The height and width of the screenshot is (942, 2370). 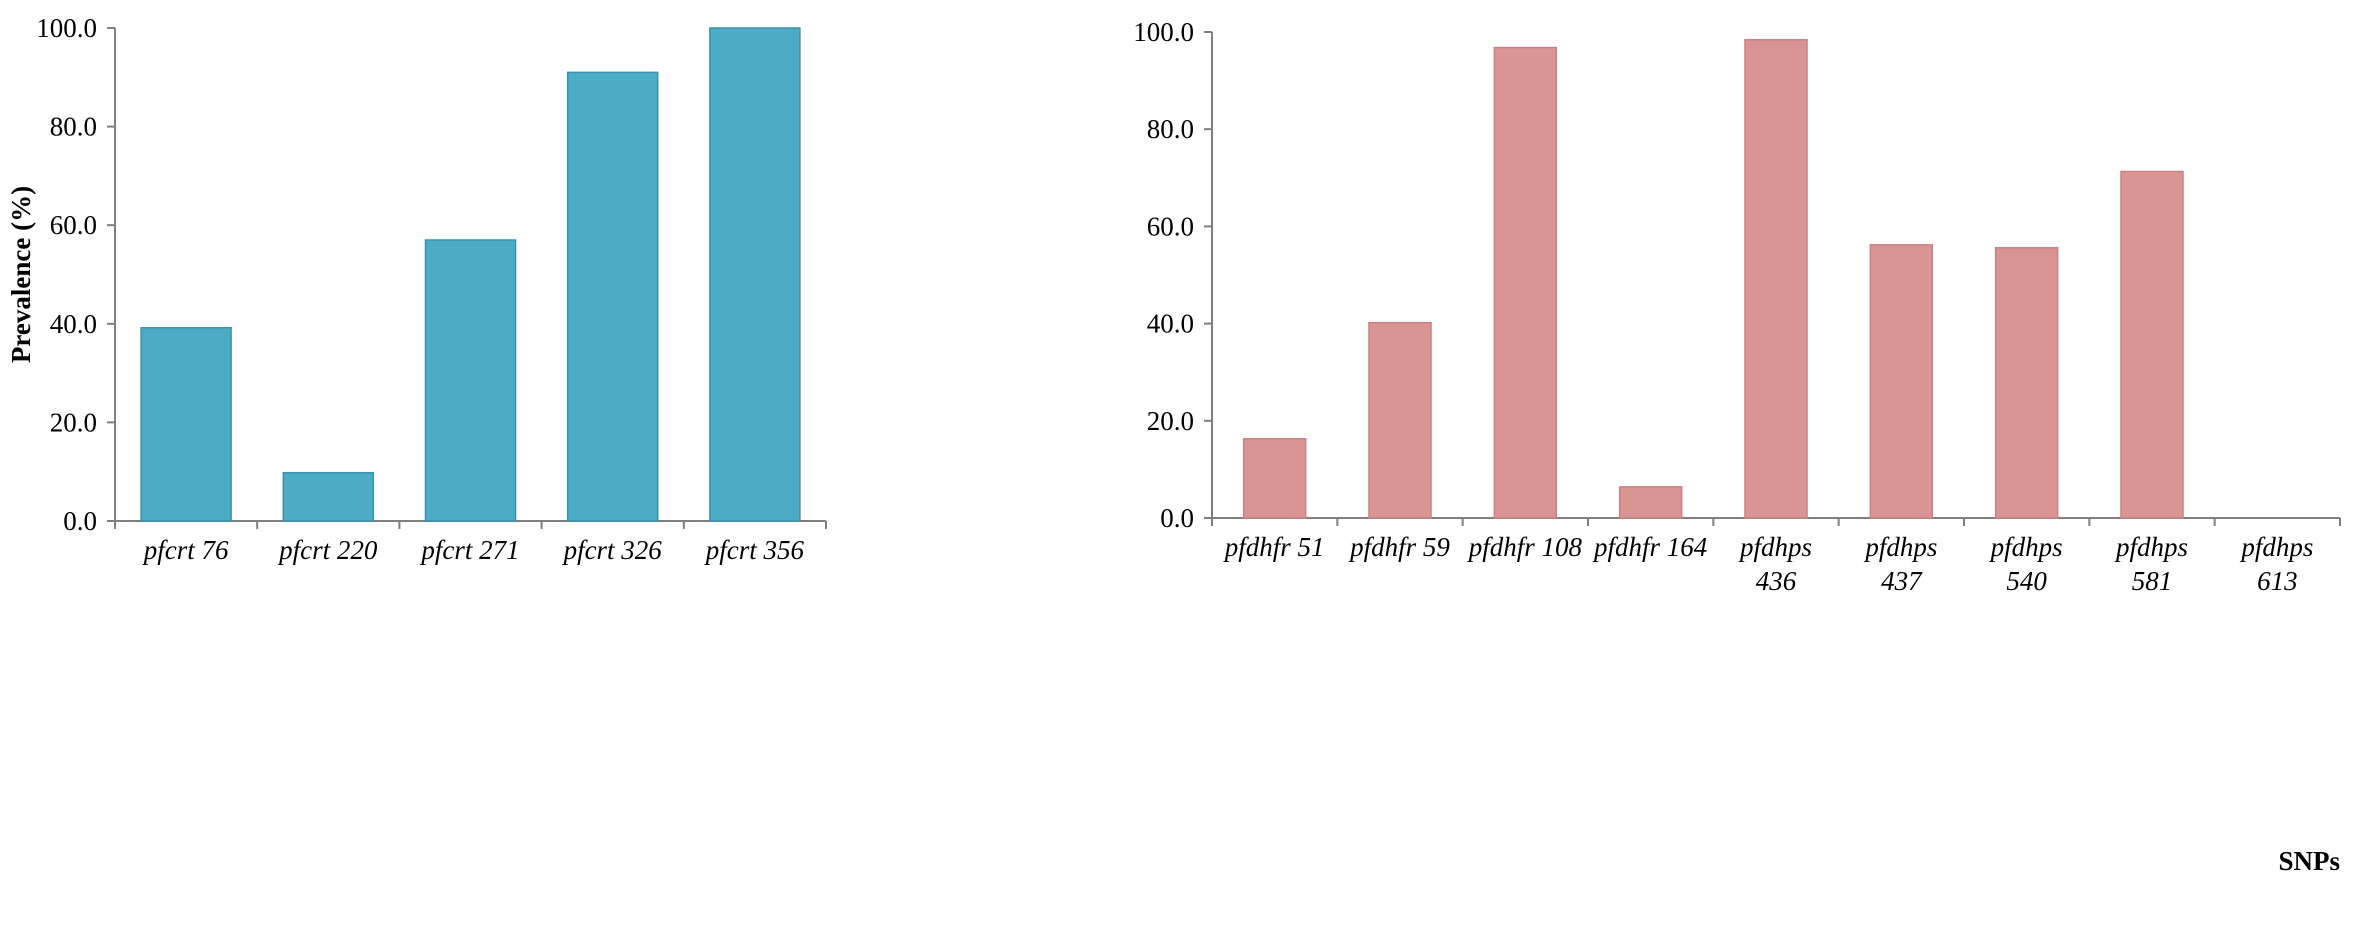 I want to click on y-axis-title: Prevalence (%), so click(x=21, y=274).